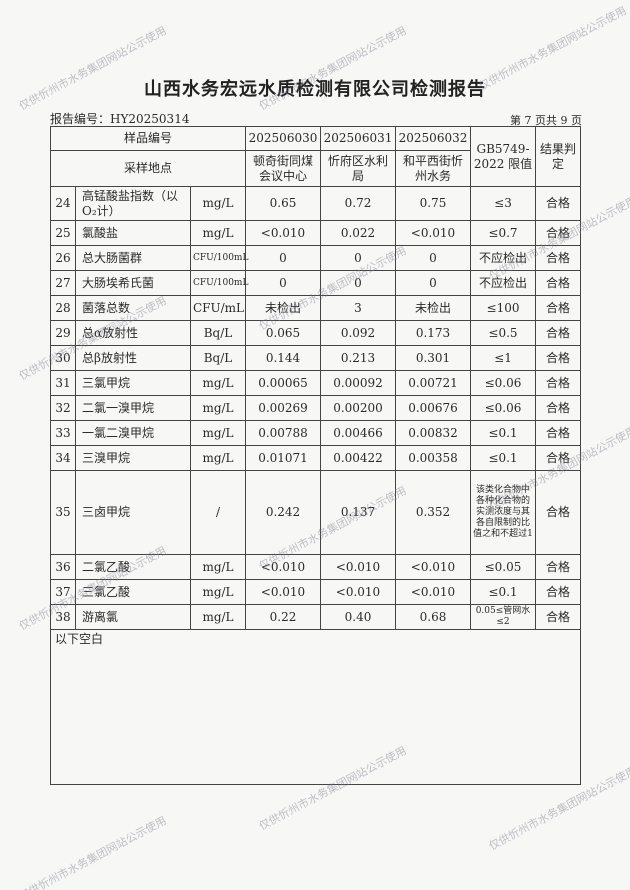  Describe the element at coordinates (283, 512) in the screenshot. I see `value: 0.242` at that location.